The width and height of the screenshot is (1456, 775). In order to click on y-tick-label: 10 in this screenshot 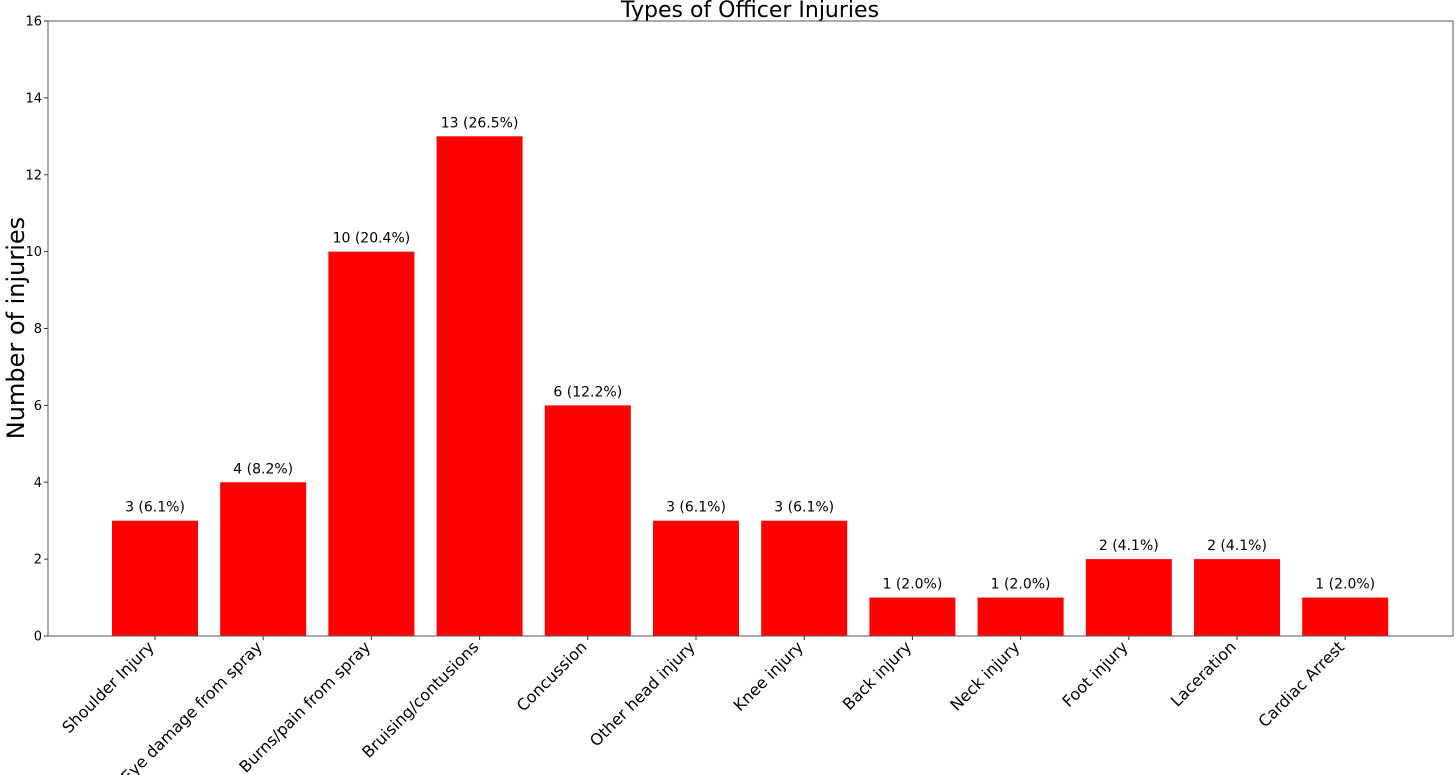, I will do `click(33, 252)`.